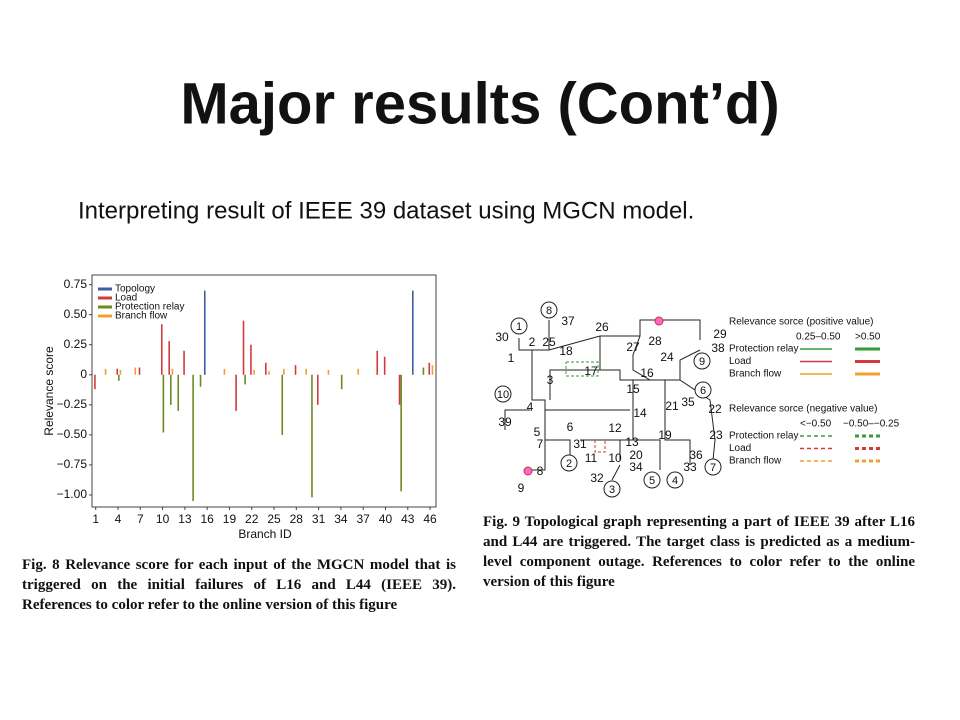 The image size is (960, 720). What do you see at coordinates (163, 519) in the screenshot?
I see `x-tick-label: 10` at bounding box center [163, 519].